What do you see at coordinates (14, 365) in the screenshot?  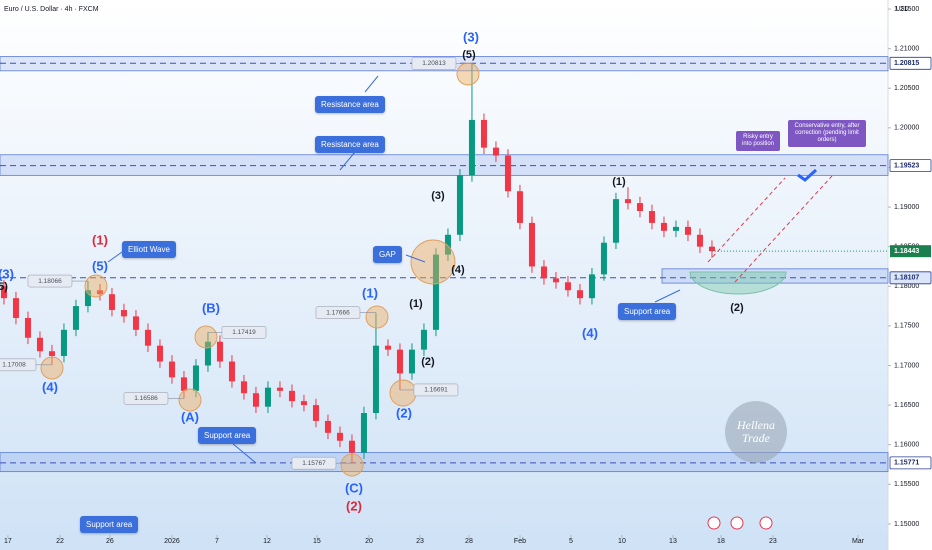 I see `callout-label: 1.17008` at bounding box center [14, 365].